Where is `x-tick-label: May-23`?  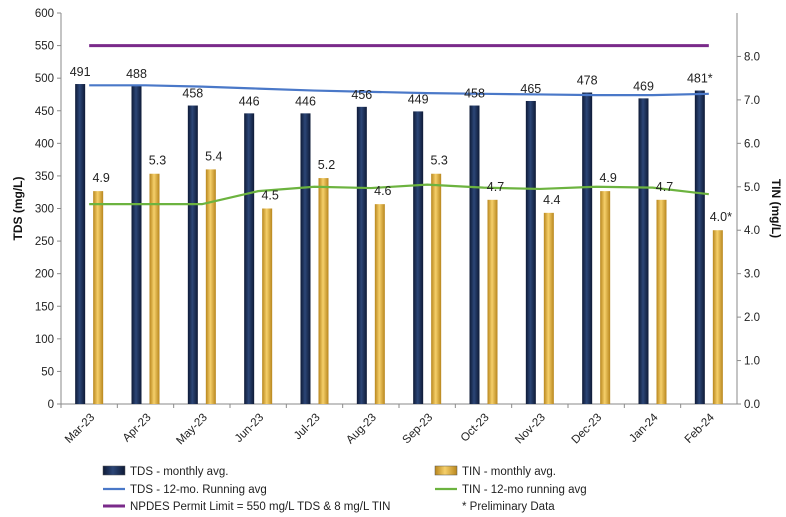
x-tick-label: May-23 is located at coordinates (192, 430).